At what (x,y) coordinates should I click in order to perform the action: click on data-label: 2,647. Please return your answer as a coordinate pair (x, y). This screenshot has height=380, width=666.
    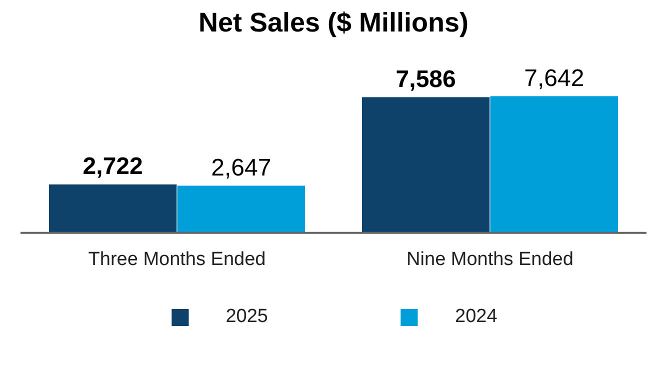
    Looking at the image, I should click on (241, 168).